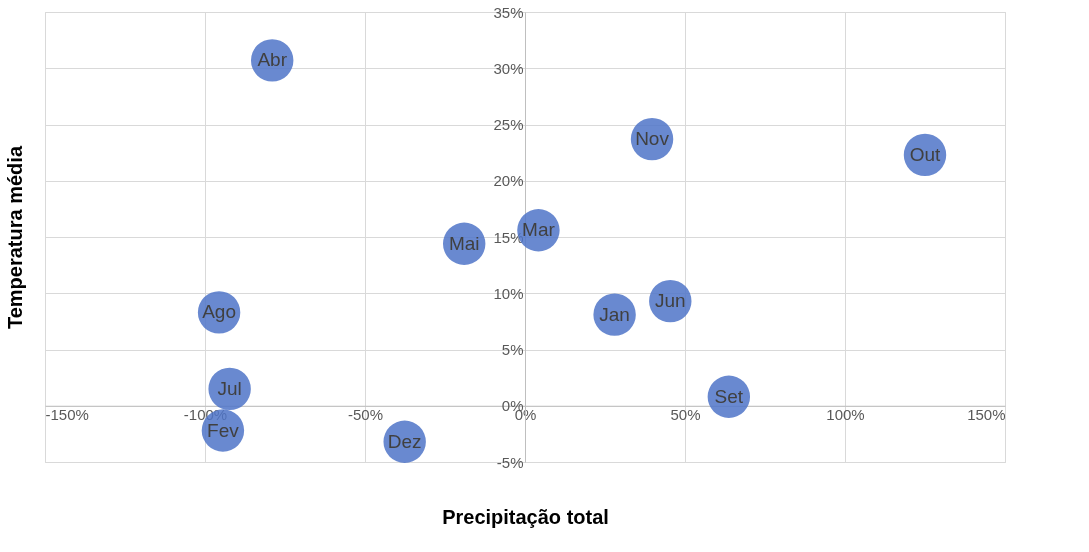  What do you see at coordinates (614, 314) in the screenshot?
I see `data-label: Jan` at bounding box center [614, 314].